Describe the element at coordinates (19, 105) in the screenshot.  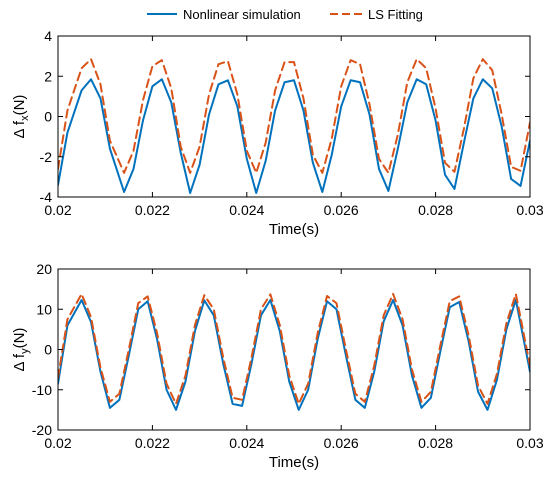
I see `chart-delta-fx-ylabel-unit: (N)` at that location.